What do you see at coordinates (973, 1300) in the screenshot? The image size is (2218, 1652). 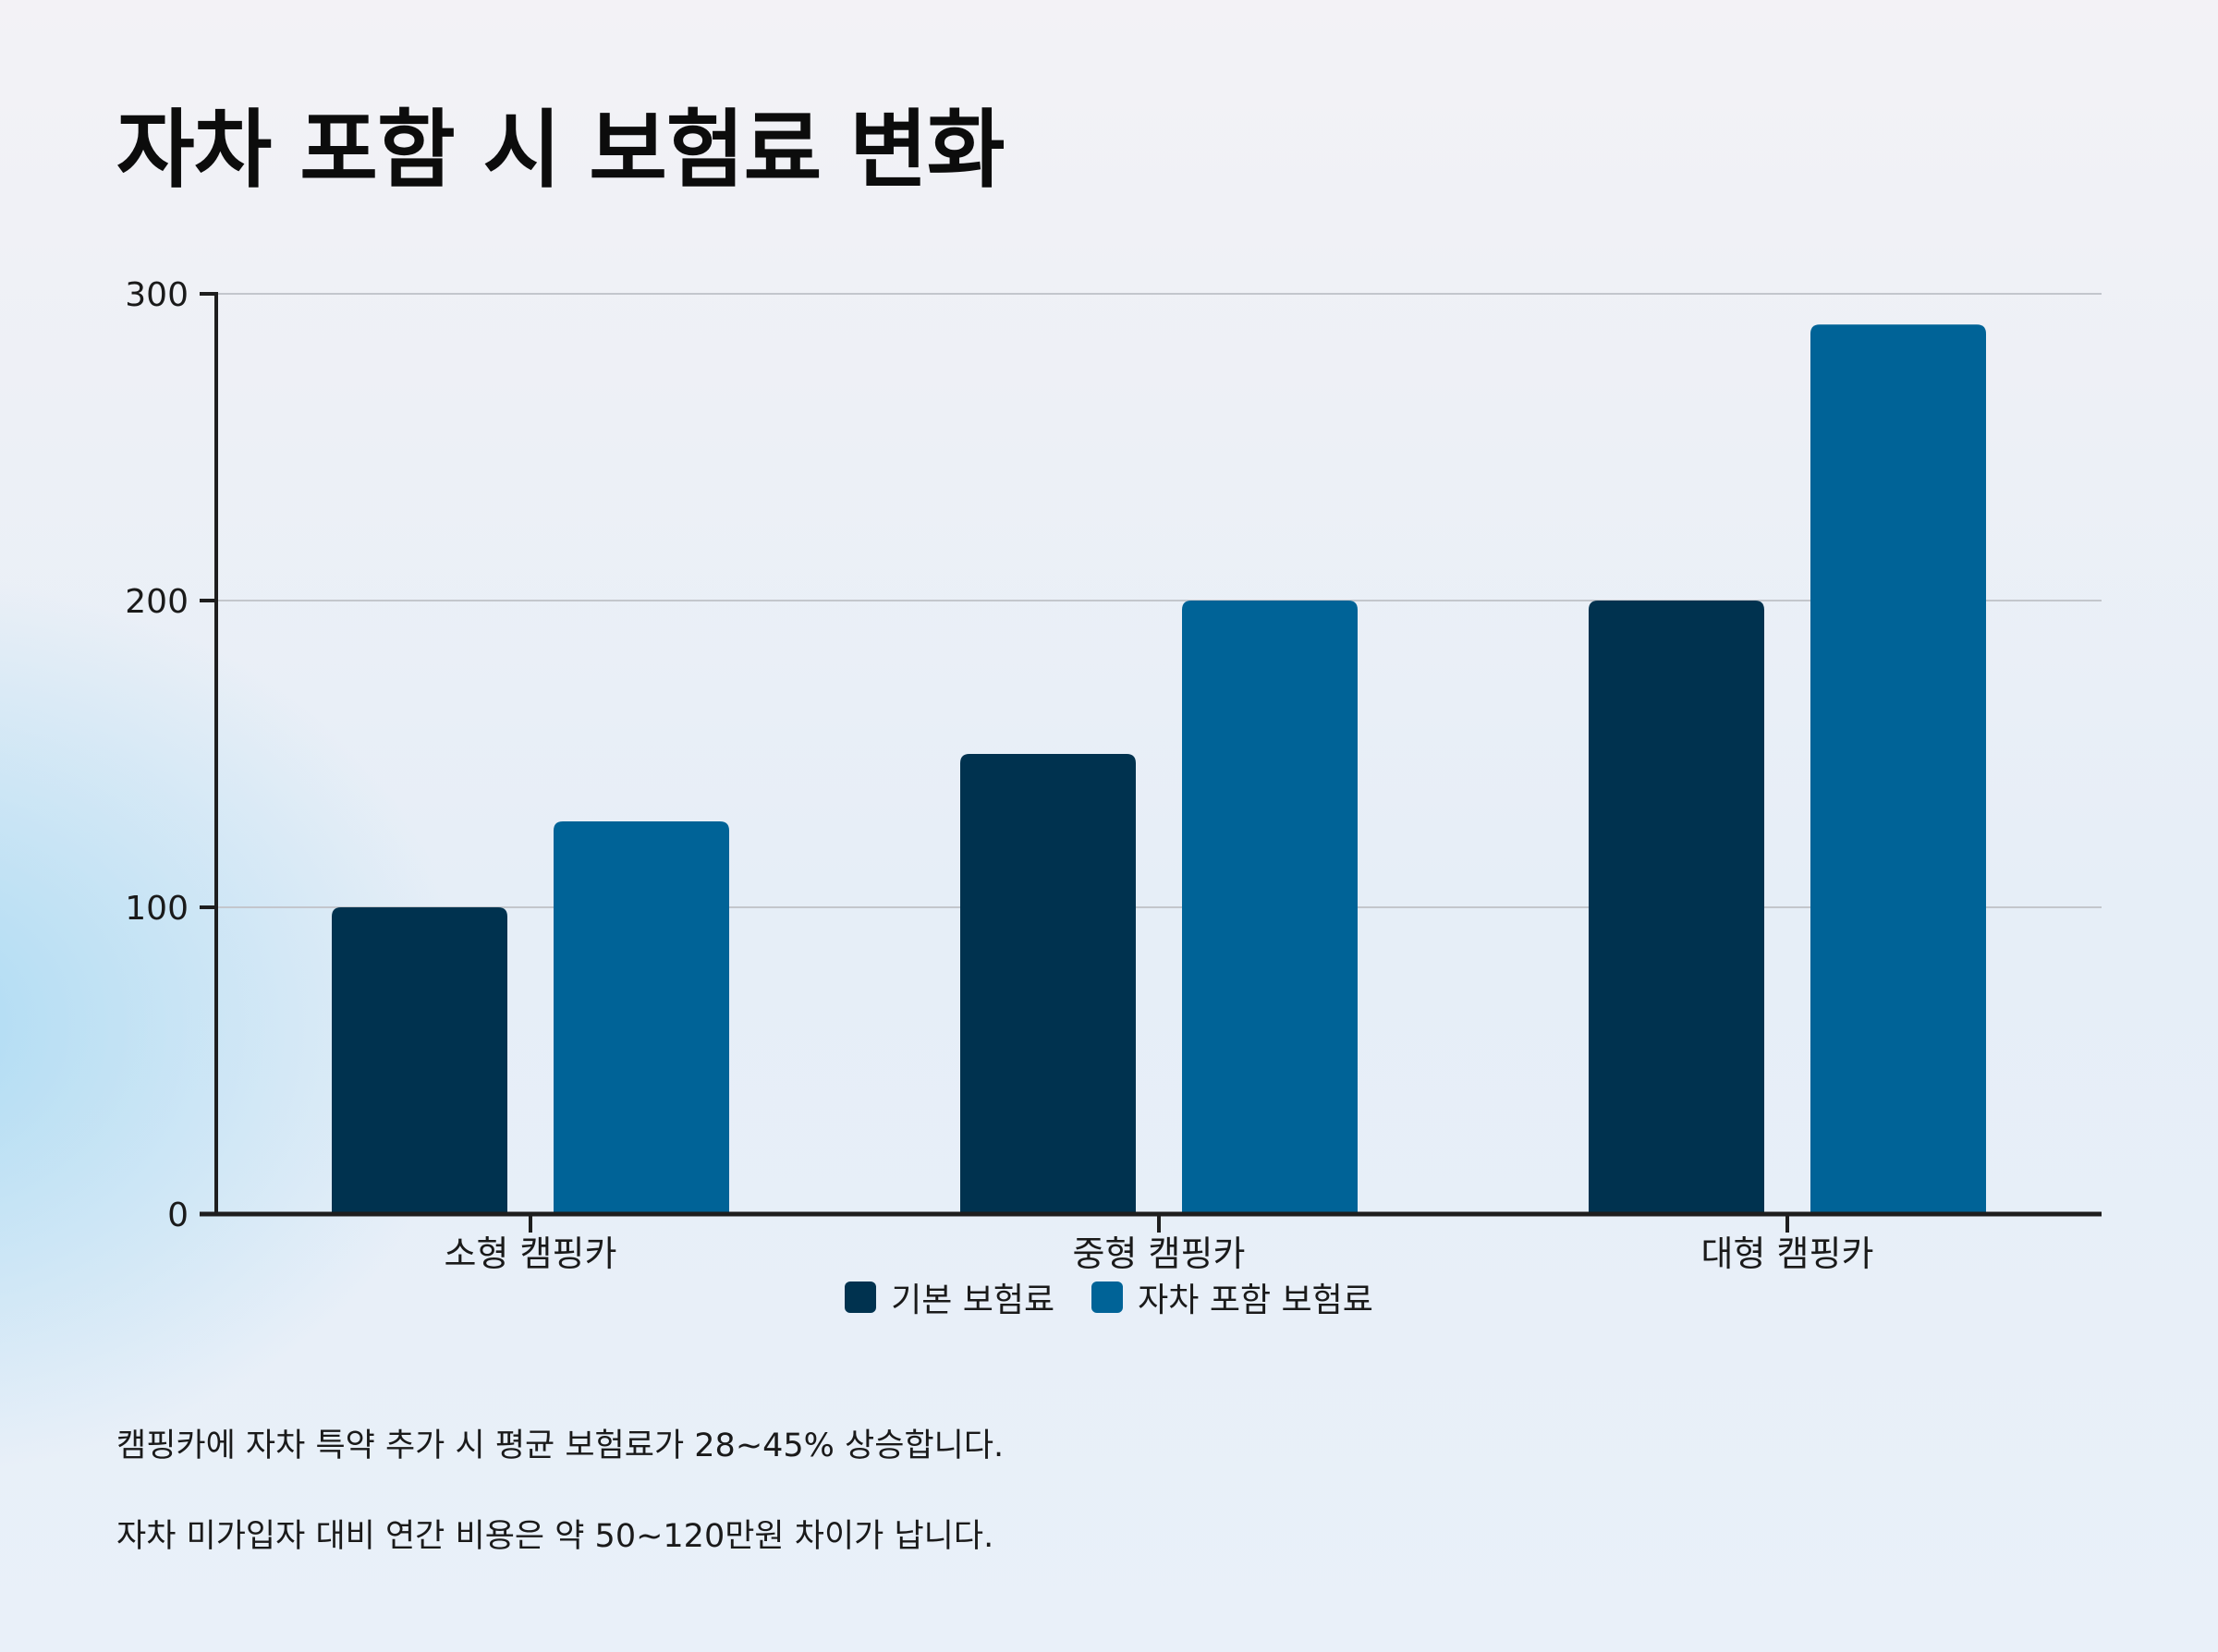 I see `legend-label-base: 기본 보험료` at bounding box center [973, 1300].